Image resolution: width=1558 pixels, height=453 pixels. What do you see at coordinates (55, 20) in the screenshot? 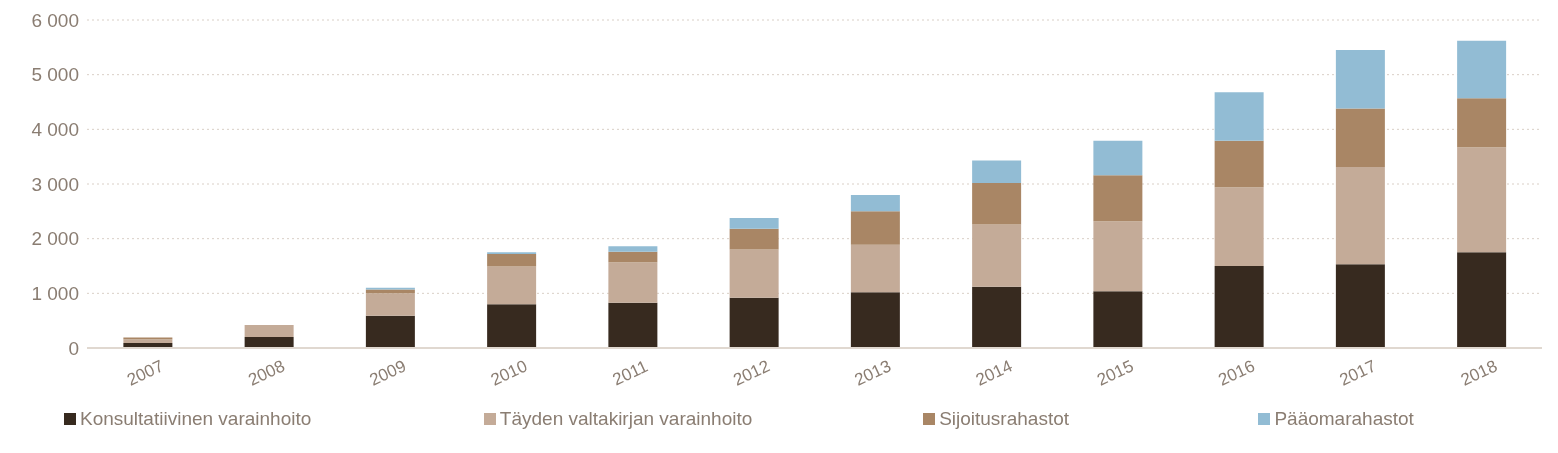
I see `y-tick-label: 6 000` at bounding box center [55, 20].